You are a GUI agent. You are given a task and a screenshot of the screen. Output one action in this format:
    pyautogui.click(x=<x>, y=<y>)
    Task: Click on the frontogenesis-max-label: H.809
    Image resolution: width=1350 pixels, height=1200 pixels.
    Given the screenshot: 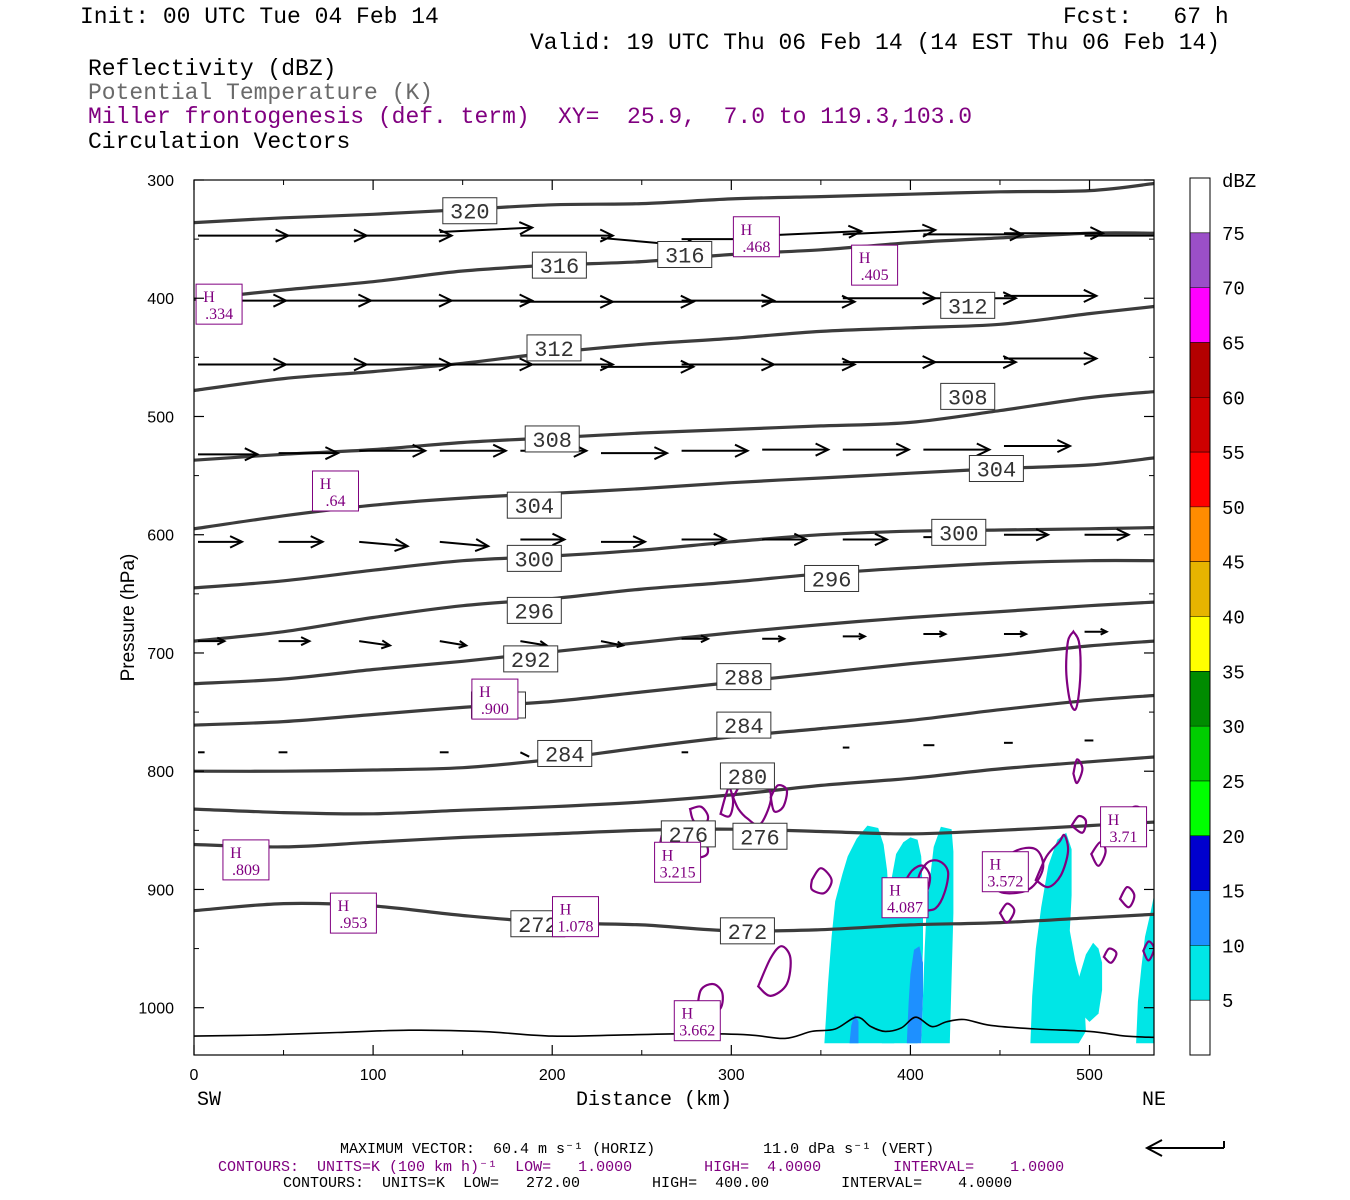 What is the action you would take?
    pyautogui.click(x=246, y=860)
    